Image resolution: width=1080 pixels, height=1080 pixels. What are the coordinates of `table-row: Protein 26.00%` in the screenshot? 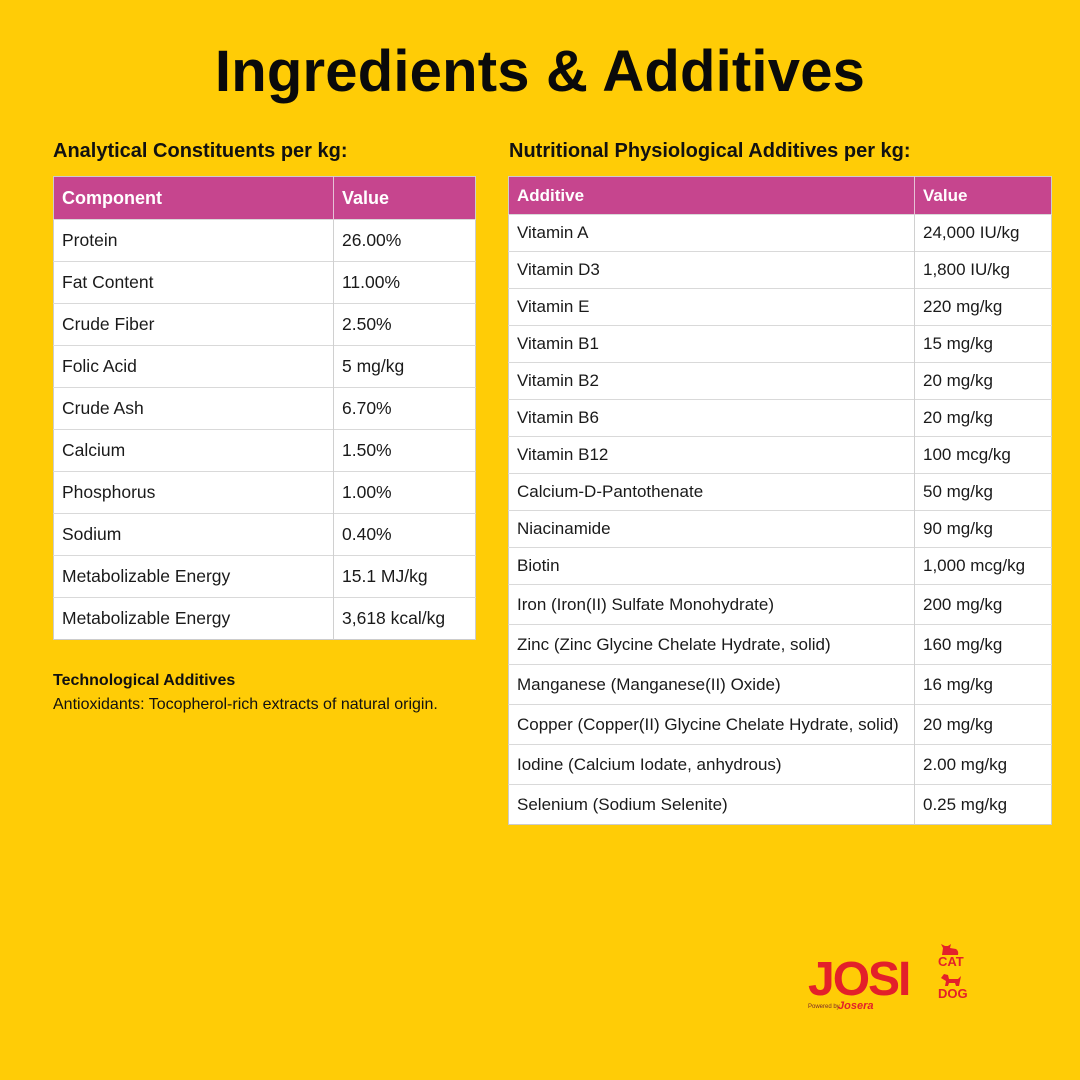 It's located at (264, 240).